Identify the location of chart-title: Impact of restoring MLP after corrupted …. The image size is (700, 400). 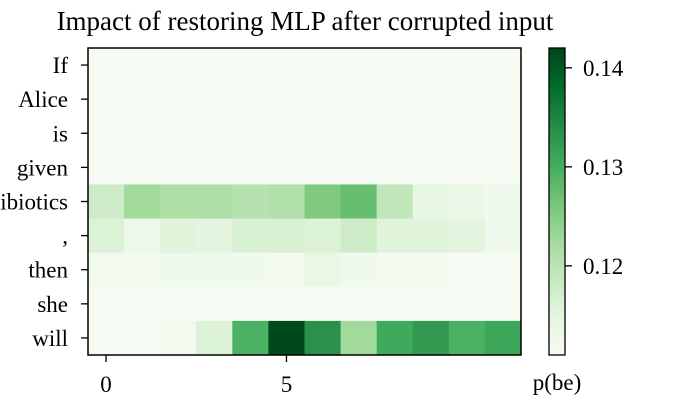
(305, 21).